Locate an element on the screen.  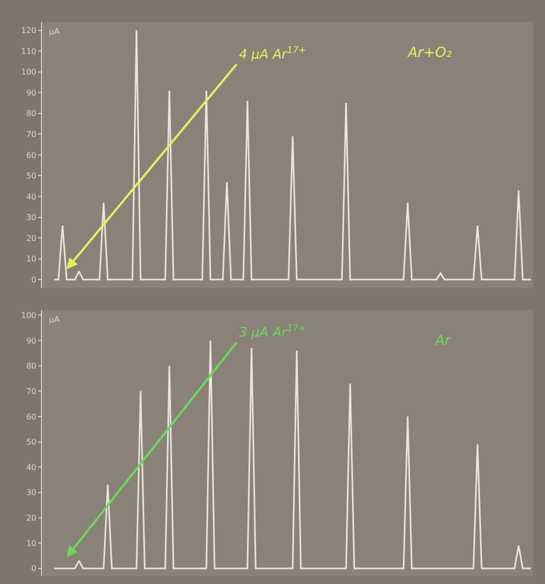
y-tick-label: 120 is located at coordinates (28, 31).